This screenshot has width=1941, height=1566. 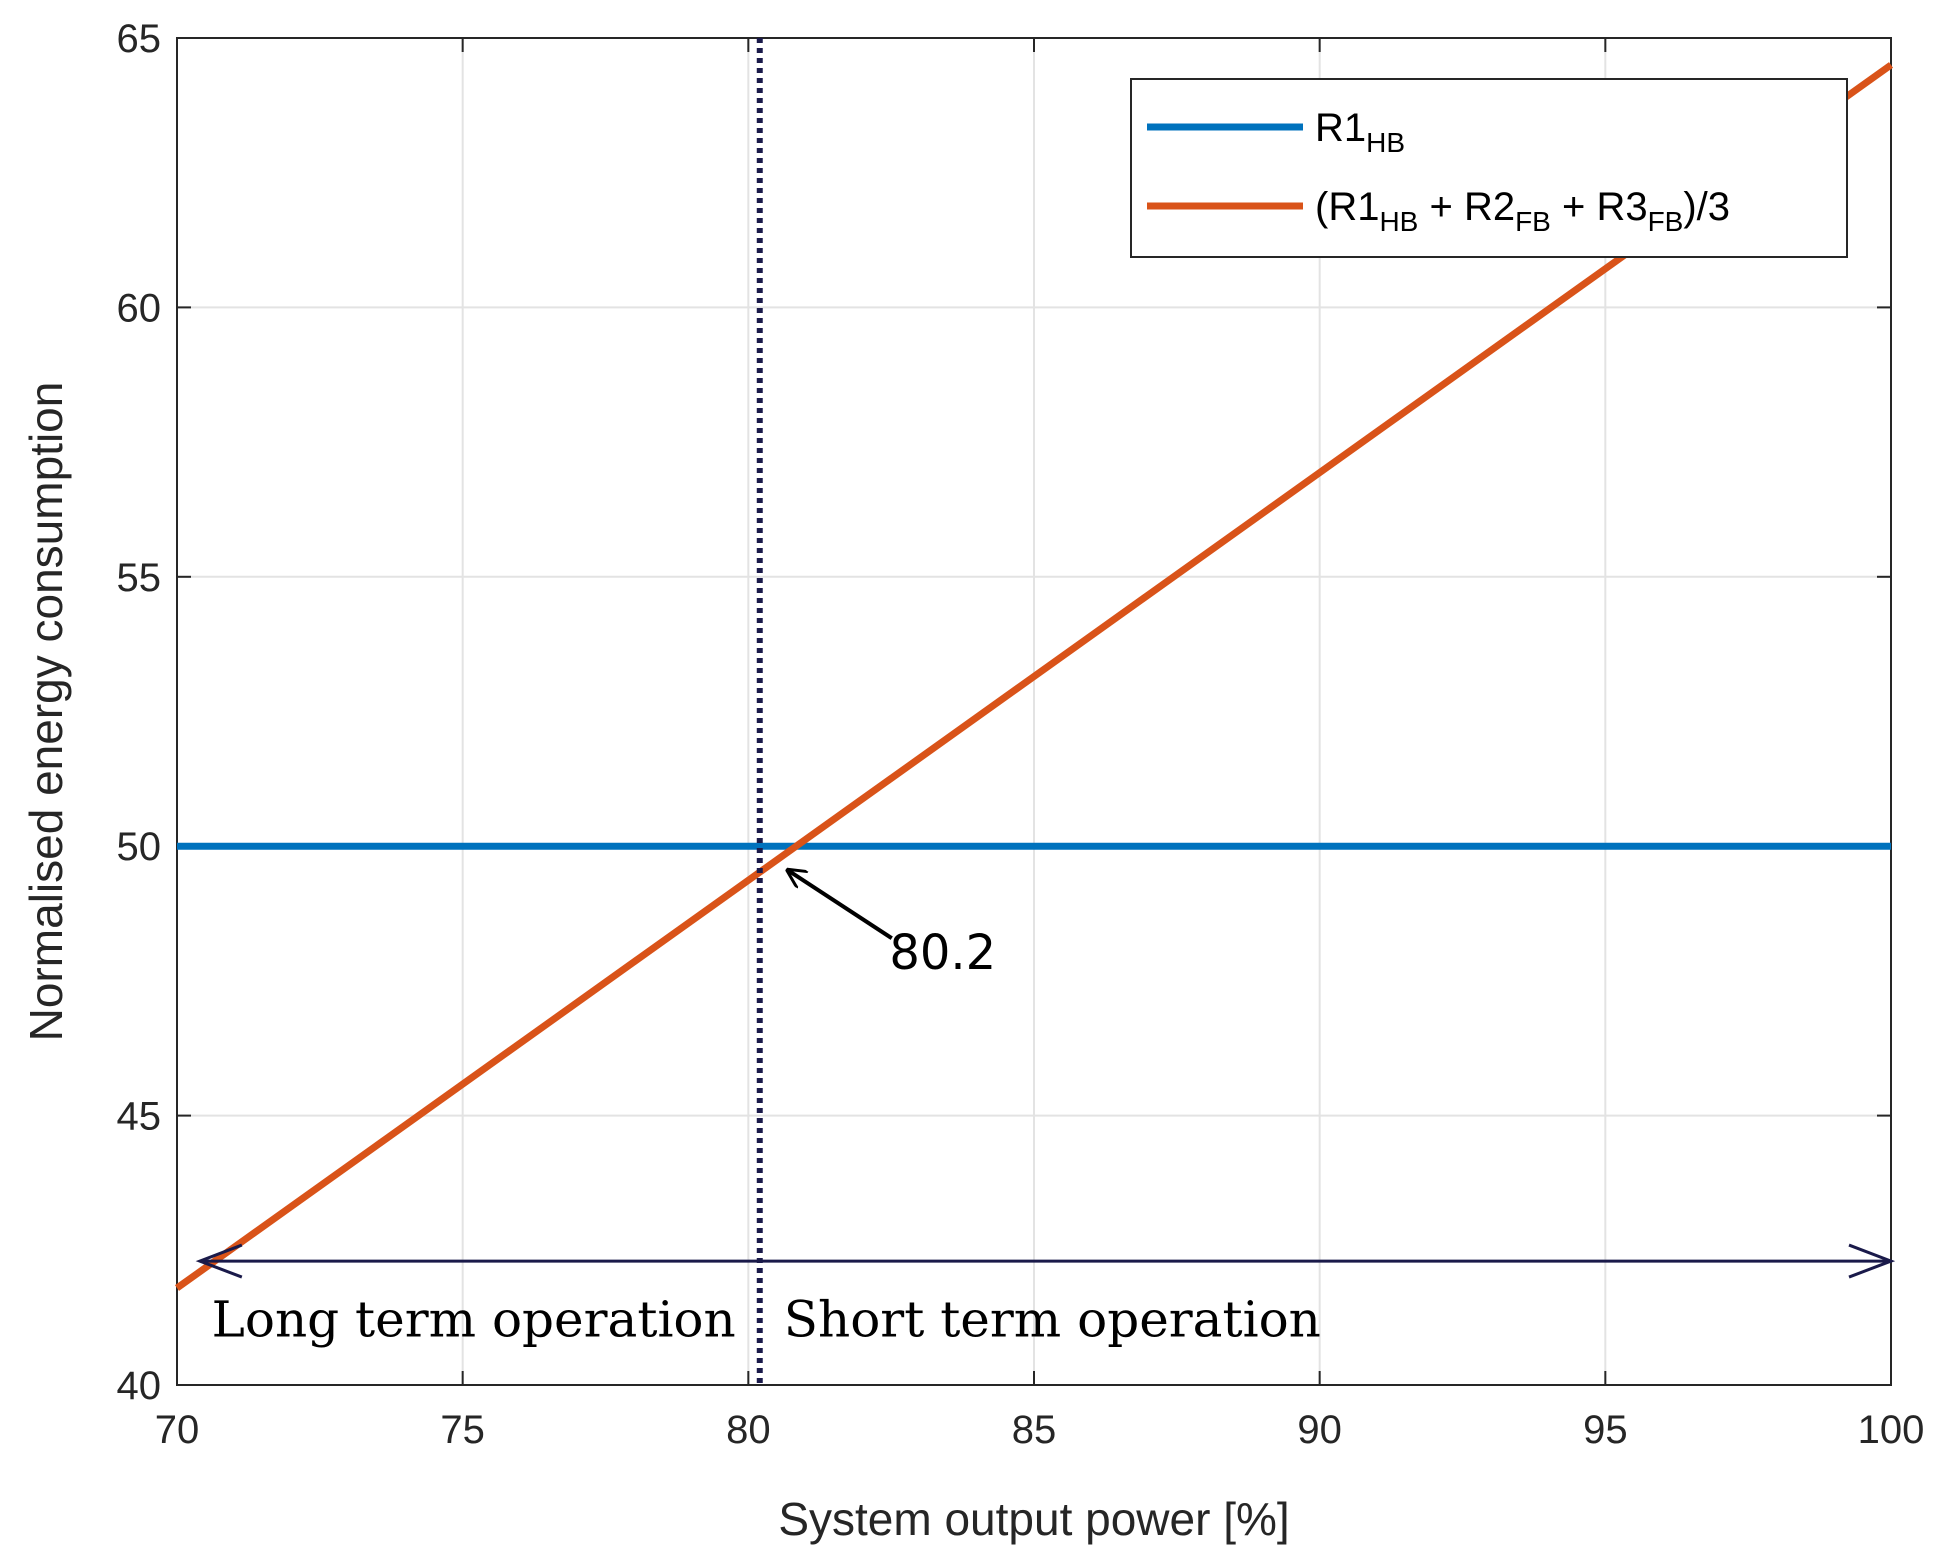 What do you see at coordinates (748, 1430) in the screenshot?
I see `x-tick-label: 80` at bounding box center [748, 1430].